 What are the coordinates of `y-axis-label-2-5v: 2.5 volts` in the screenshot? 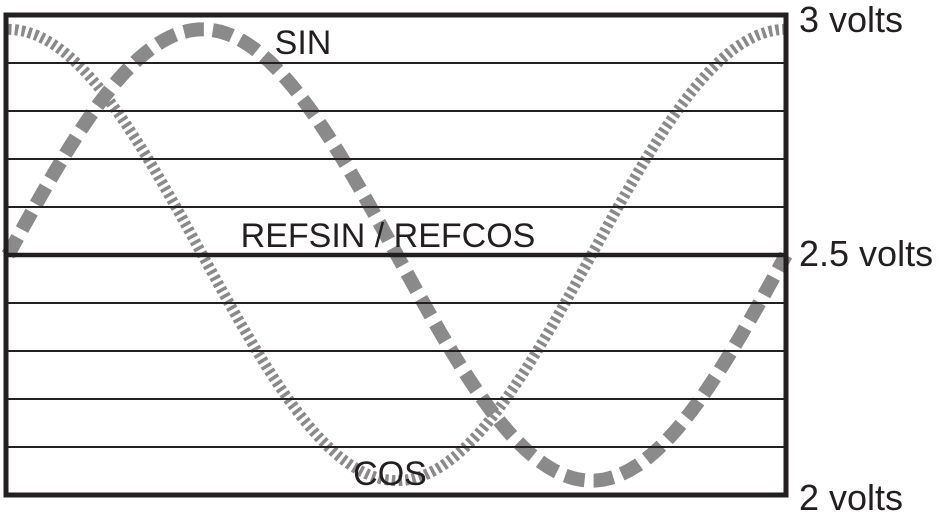 It's located at (866, 253).